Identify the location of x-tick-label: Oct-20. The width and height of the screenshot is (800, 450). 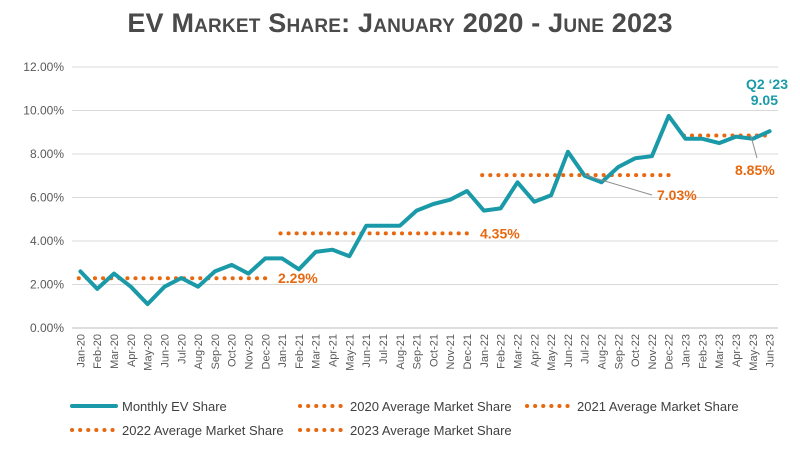
(233, 350).